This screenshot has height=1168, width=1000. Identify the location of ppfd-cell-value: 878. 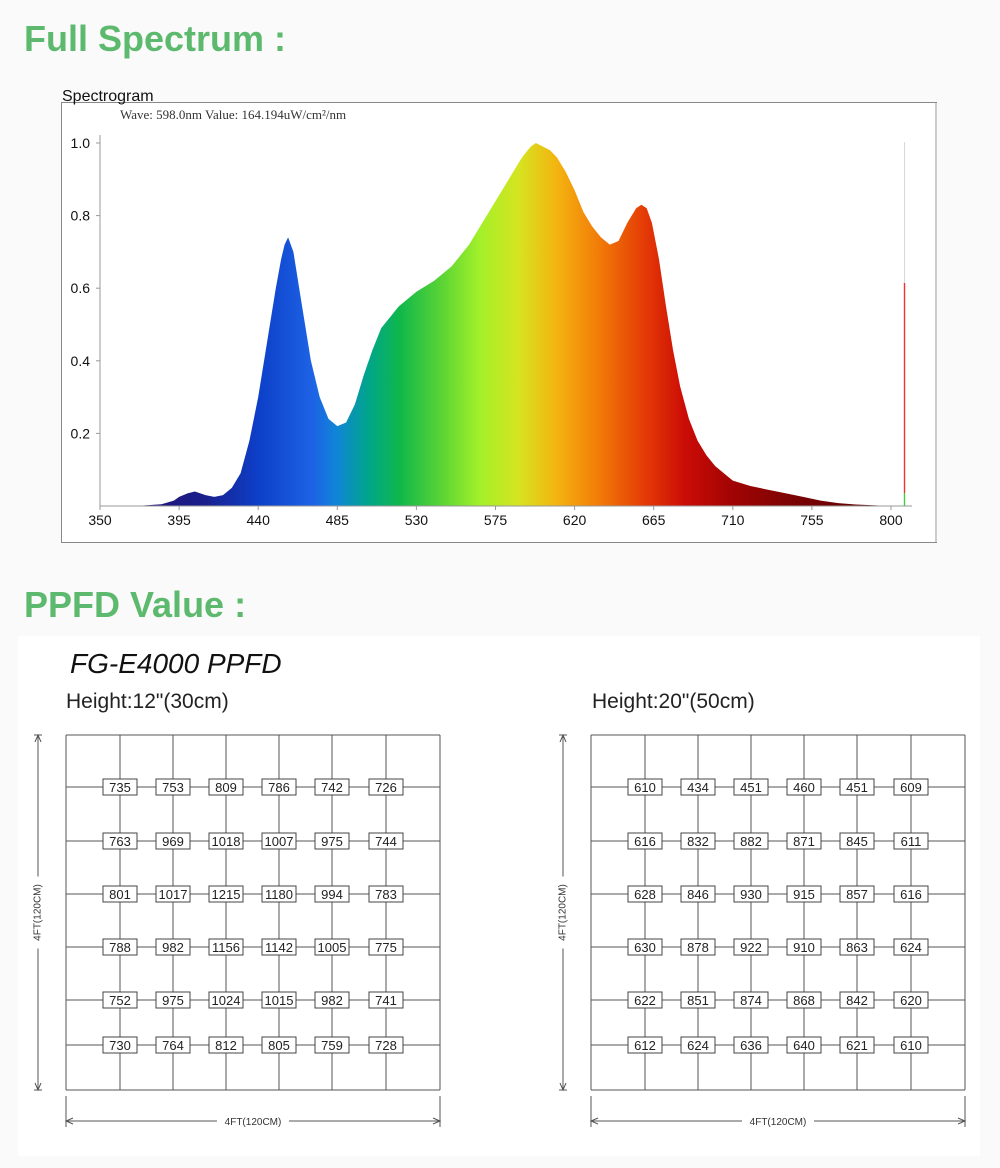
(698, 947).